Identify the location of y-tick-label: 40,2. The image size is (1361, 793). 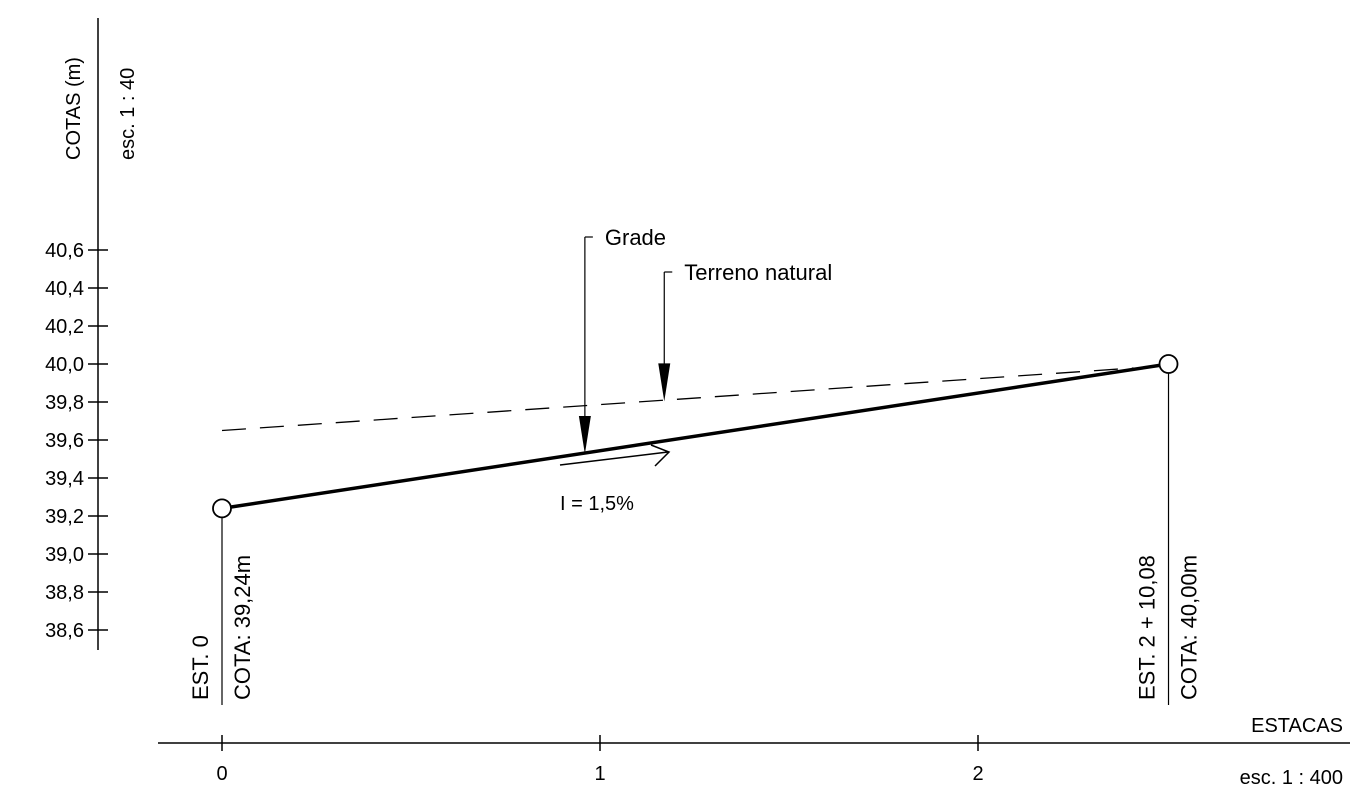
(64, 327).